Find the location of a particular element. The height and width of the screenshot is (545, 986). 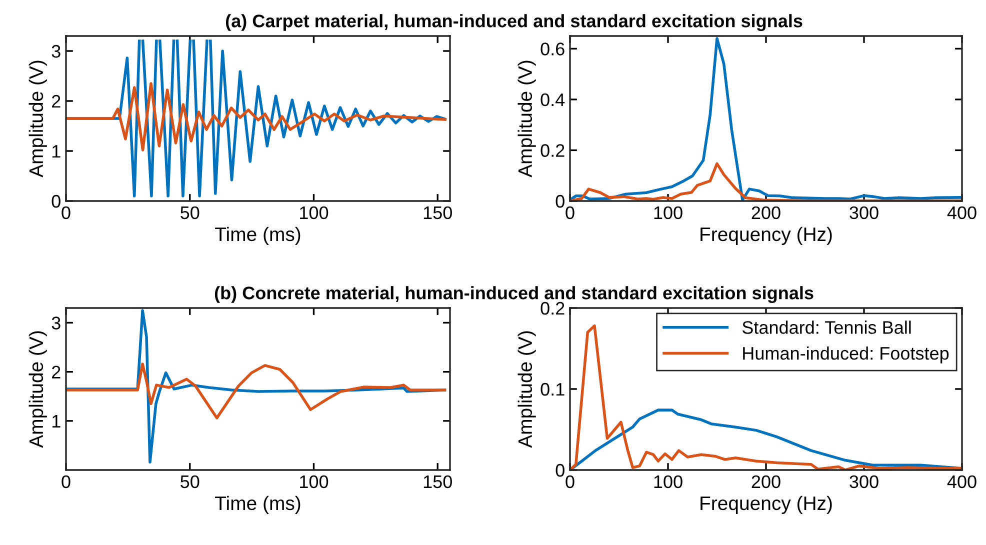

legend-label: Human-induced: Footstep is located at coordinates (846, 355).